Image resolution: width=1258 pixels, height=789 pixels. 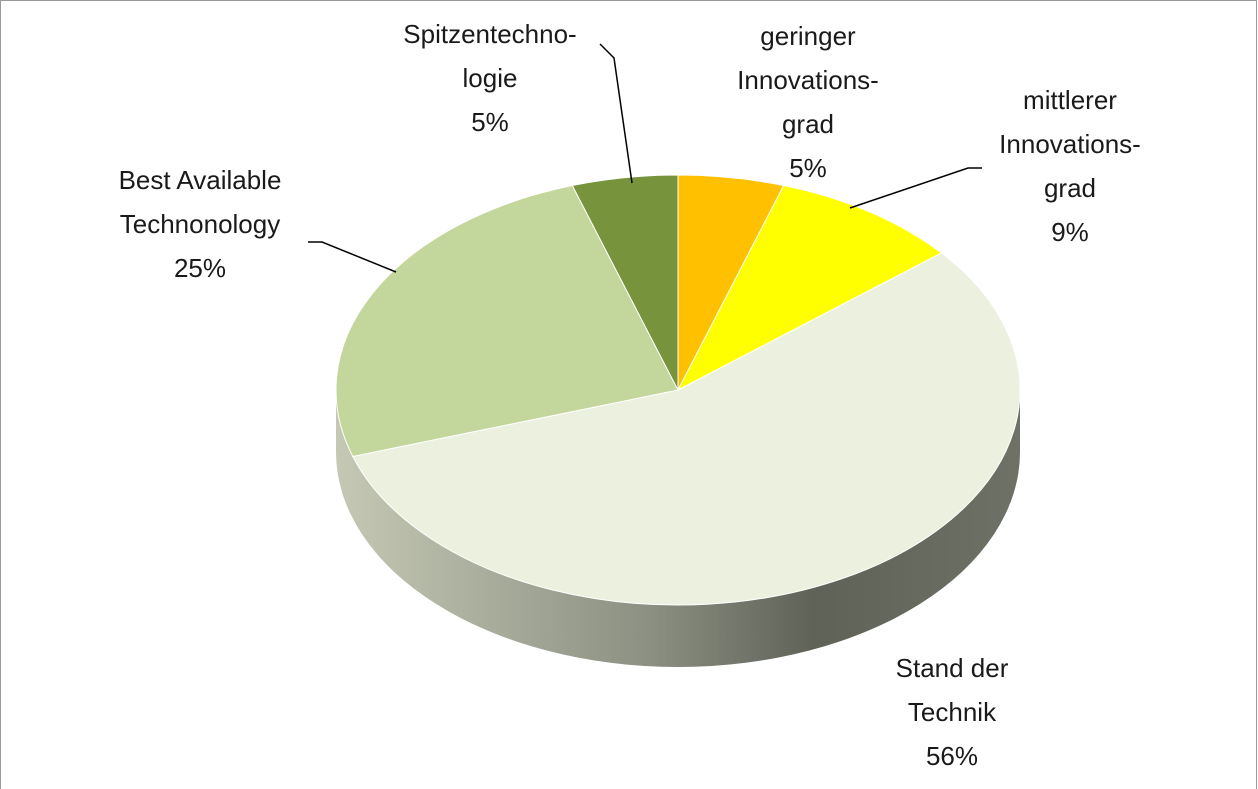 What do you see at coordinates (1070, 144) in the screenshot?
I see `slice-label: mittlerer Innovations-grad` at bounding box center [1070, 144].